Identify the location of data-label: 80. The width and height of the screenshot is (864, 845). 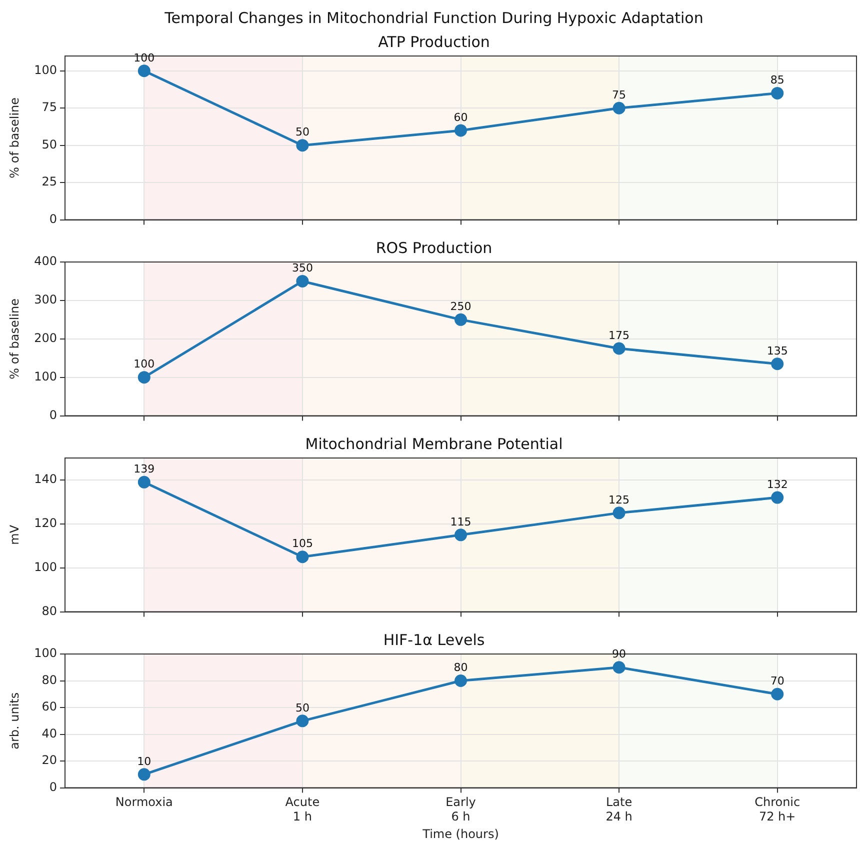
(461, 667).